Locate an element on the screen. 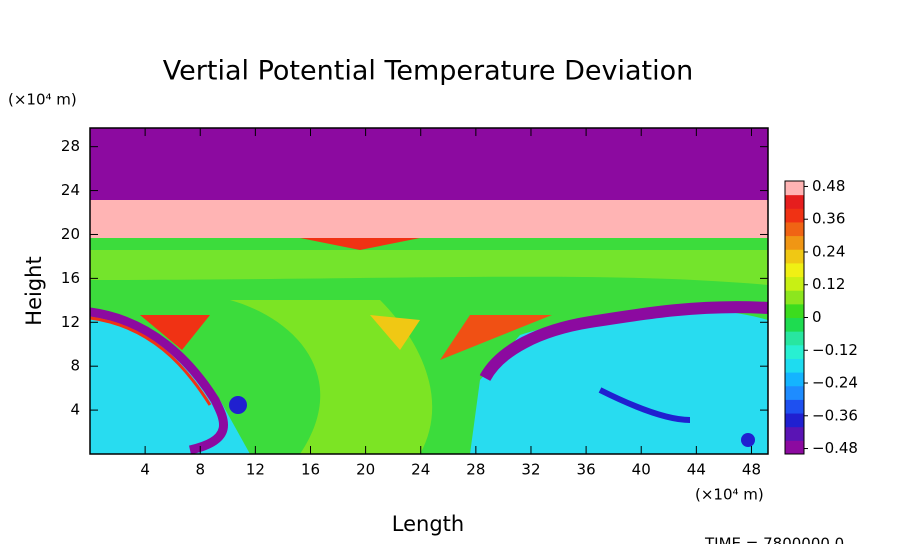 The image size is (904, 548). colorbar-tick-label: 0.24 is located at coordinates (828, 251).